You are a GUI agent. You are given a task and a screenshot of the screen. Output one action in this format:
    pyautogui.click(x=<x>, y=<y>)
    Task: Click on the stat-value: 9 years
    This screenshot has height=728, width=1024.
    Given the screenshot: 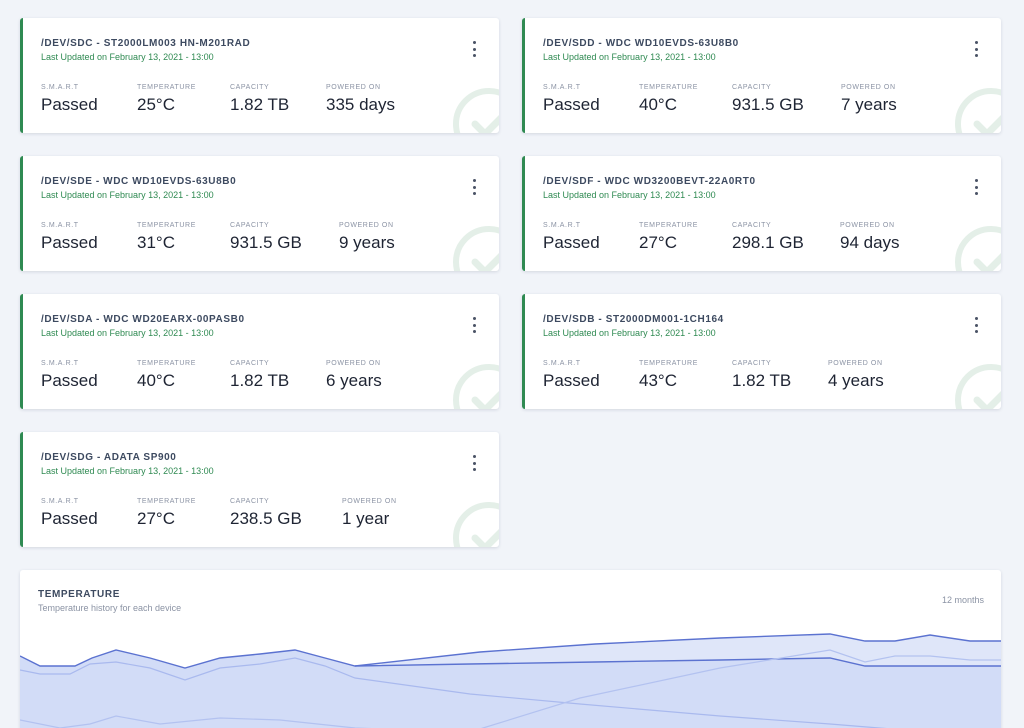 What is the action you would take?
    pyautogui.click(x=367, y=242)
    